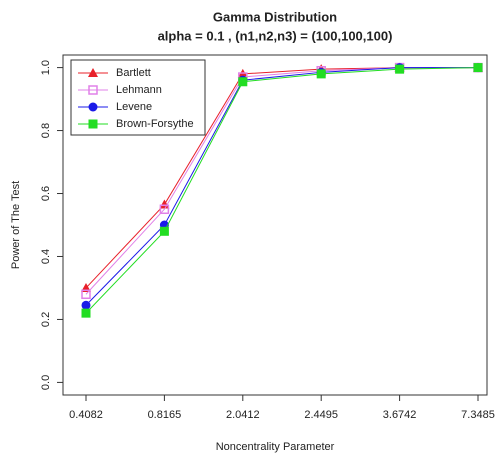  Describe the element at coordinates (243, 415) in the screenshot. I see `x-tick-label: 2.0412` at that location.